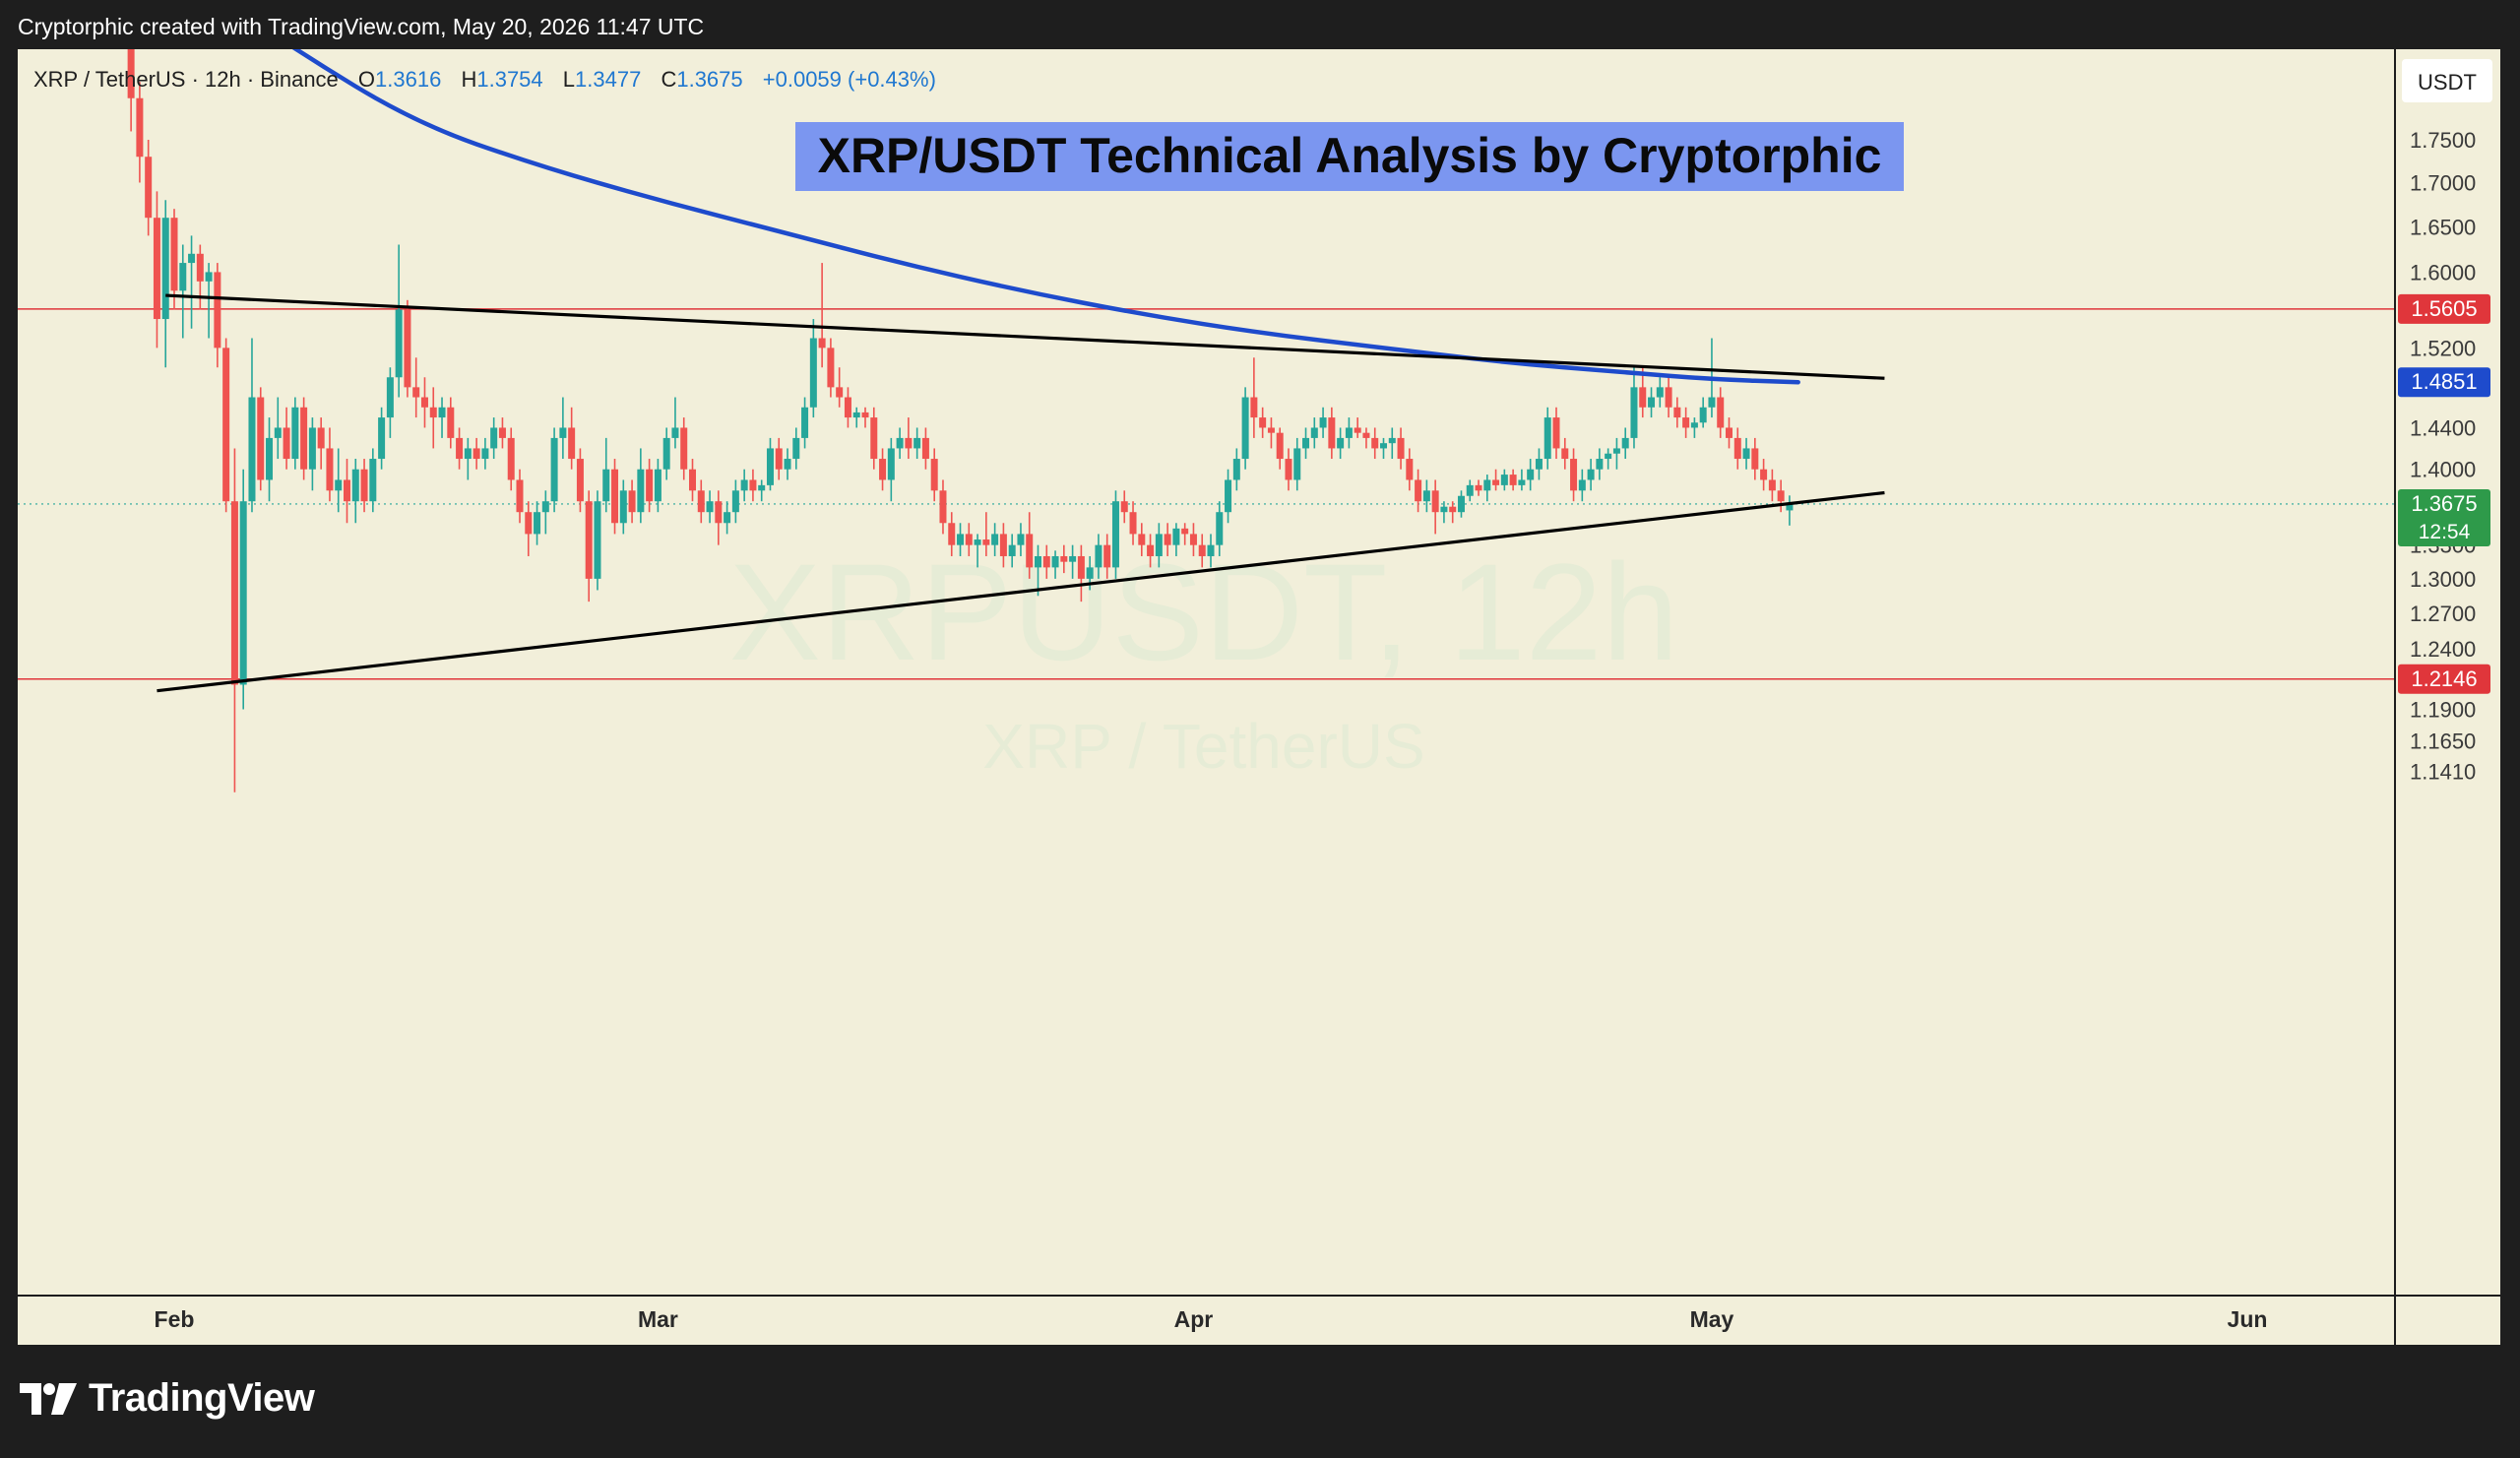 The image size is (2520, 1458). I want to click on currency-button: USDT, so click(2447, 80).